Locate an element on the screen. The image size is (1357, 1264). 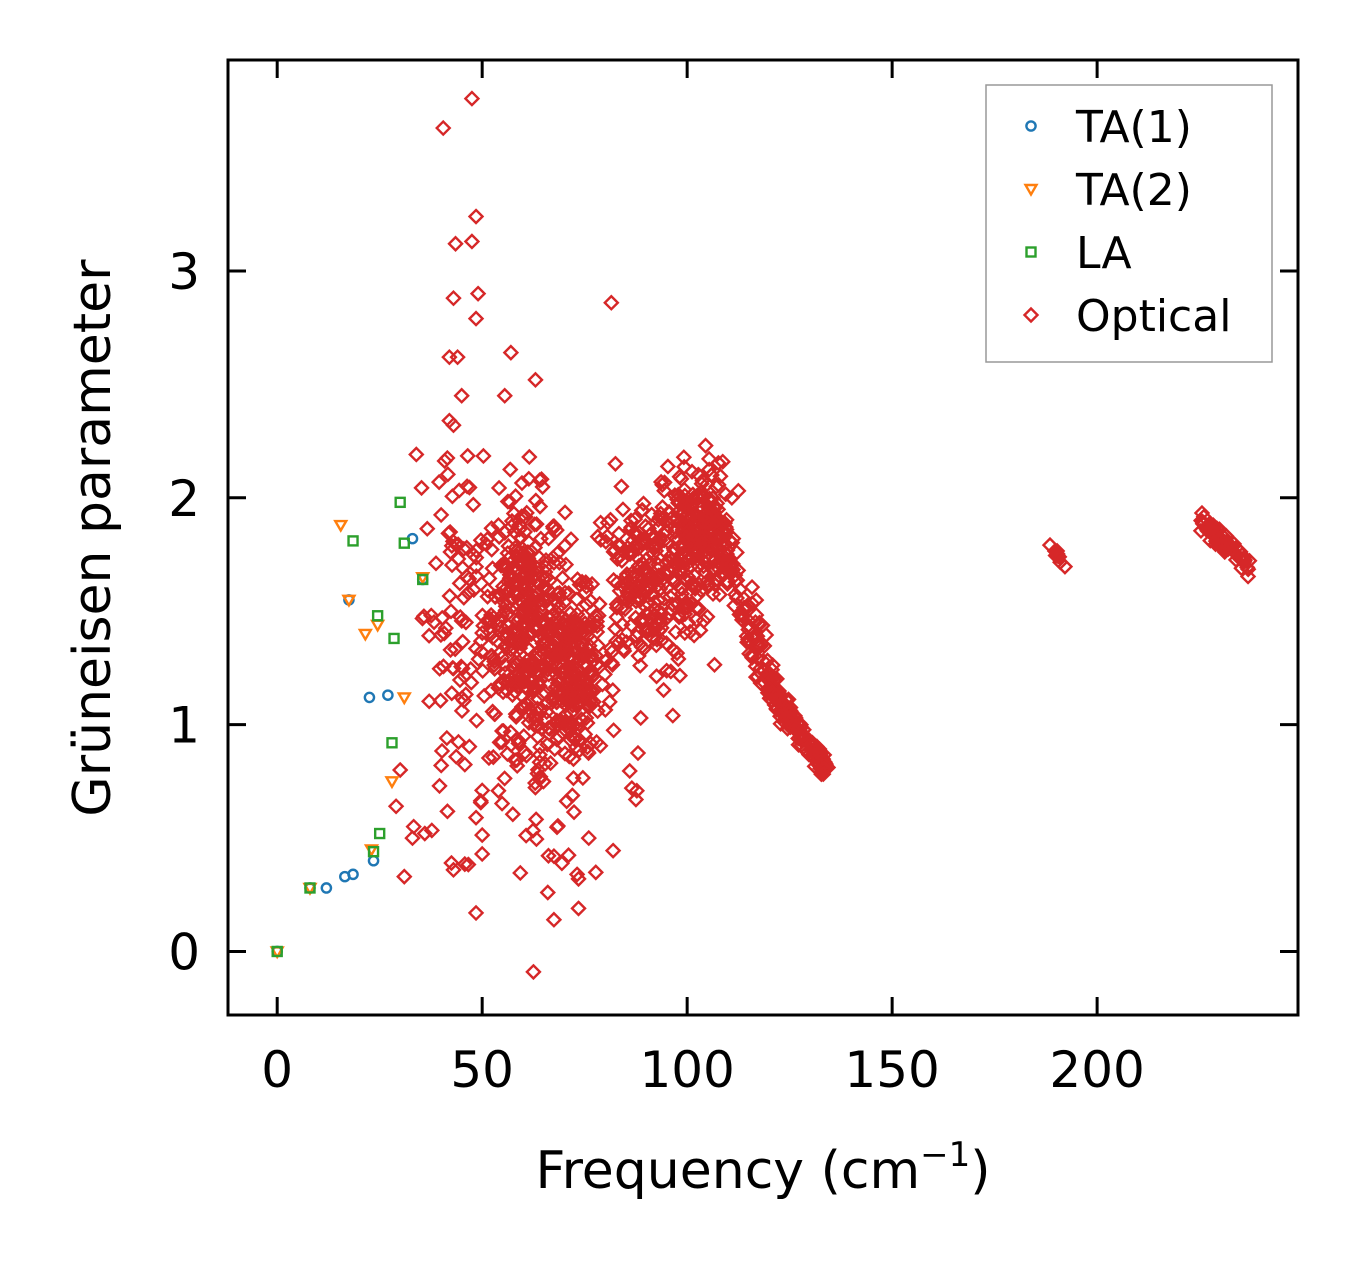
legend-item-optical: Optical is located at coordinates (1126, 316).